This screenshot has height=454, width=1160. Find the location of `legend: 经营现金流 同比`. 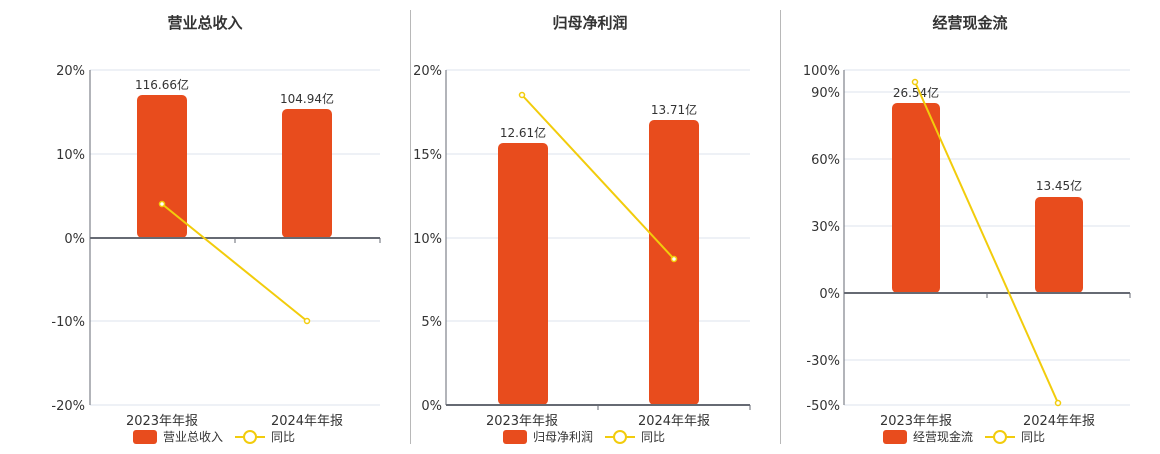

legend: 经营现金流 同比 is located at coordinates (964, 436).